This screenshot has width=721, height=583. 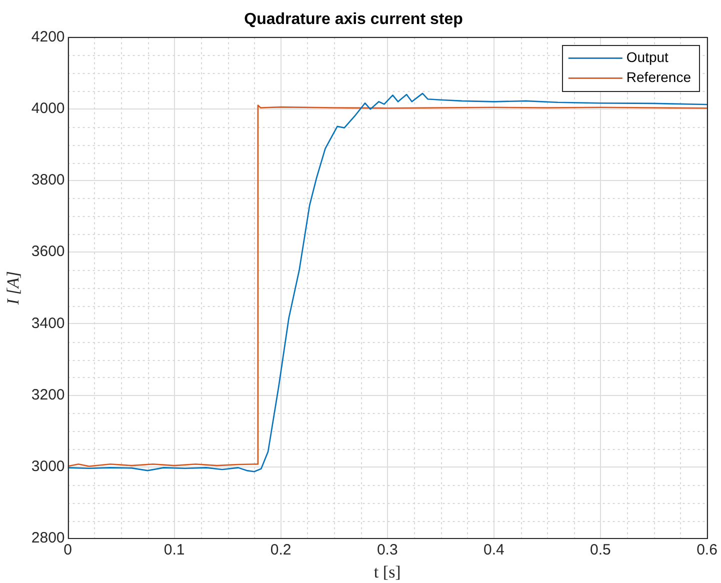 What do you see at coordinates (48, 538) in the screenshot?
I see `y-tick-label: 2800` at bounding box center [48, 538].